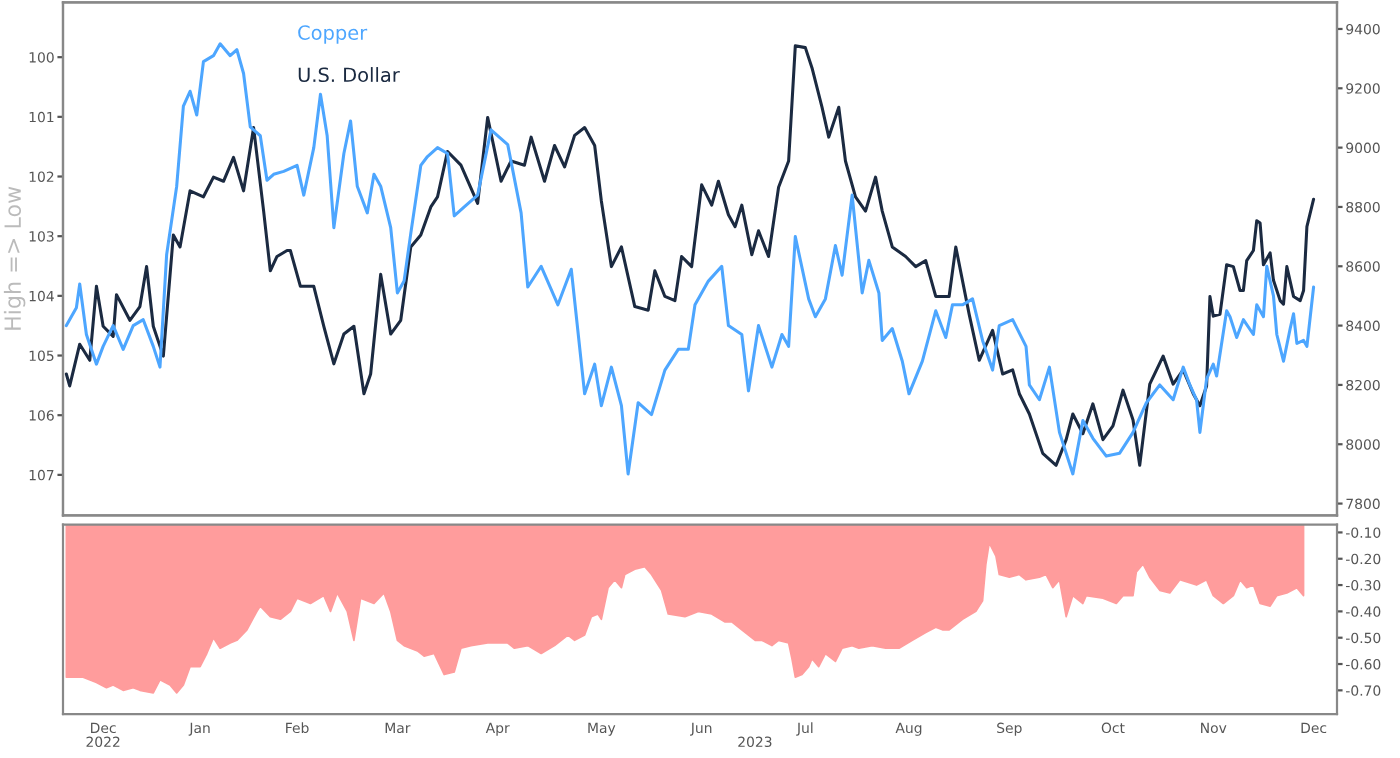 The height and width of the screenshot is (758, 1400). I want to click on text: U.S. Dollar, so click(349, 75).